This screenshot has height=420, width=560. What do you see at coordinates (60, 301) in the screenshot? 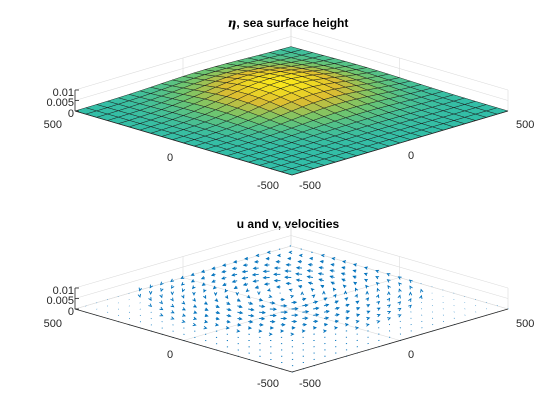
I see `quiver-z-tick-1: 0.005` at bounding box center [60, 301].